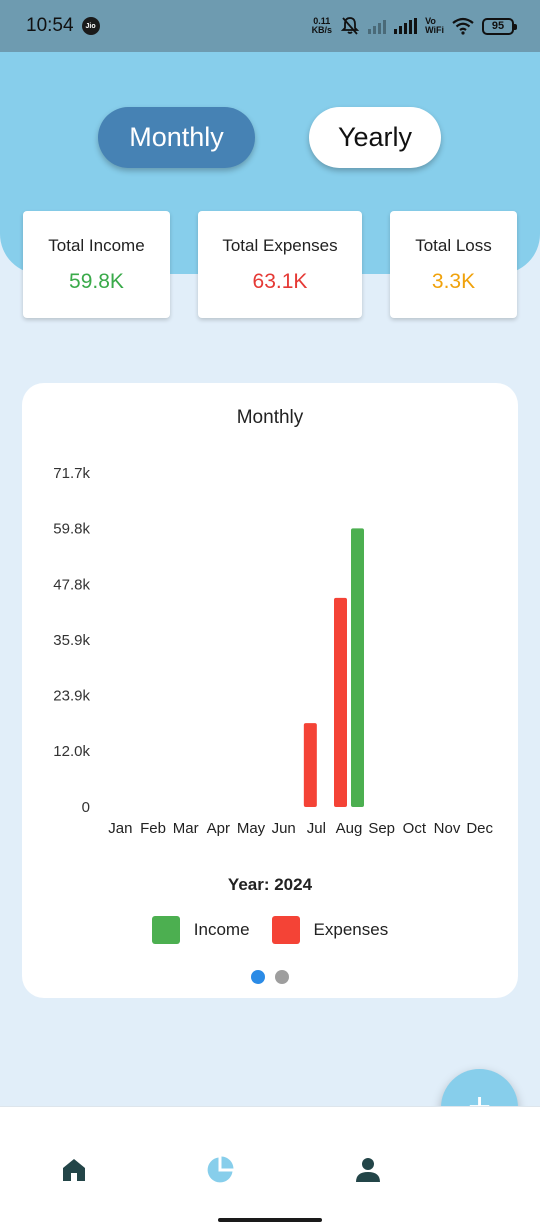  Describe the element at coordinates (270, 26) in the screenshot. I see `status-bar: 10:54 Jio 0.11 KB/s Vo WiFi 95` at that location.